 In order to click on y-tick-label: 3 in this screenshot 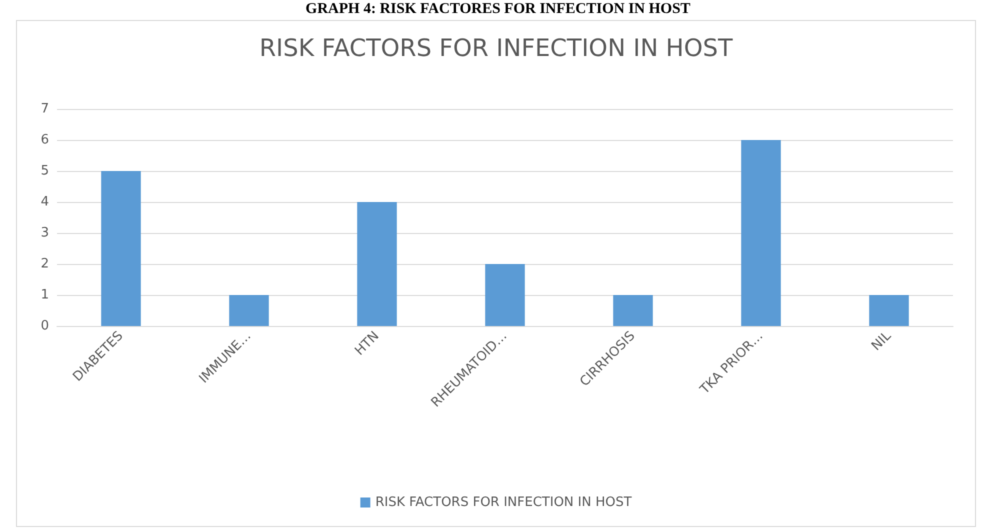, I will do `click(44, 233)`.